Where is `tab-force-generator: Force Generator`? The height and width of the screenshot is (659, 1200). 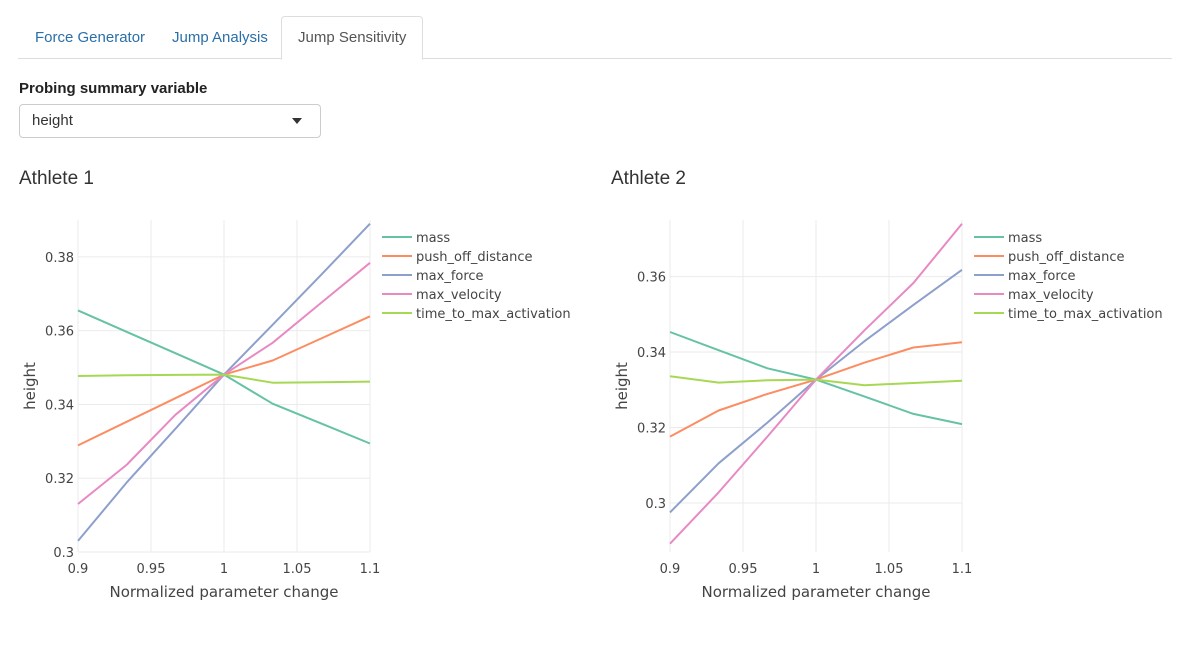 tab-force-generator: Force Generator is located at coordinates (90, 37).